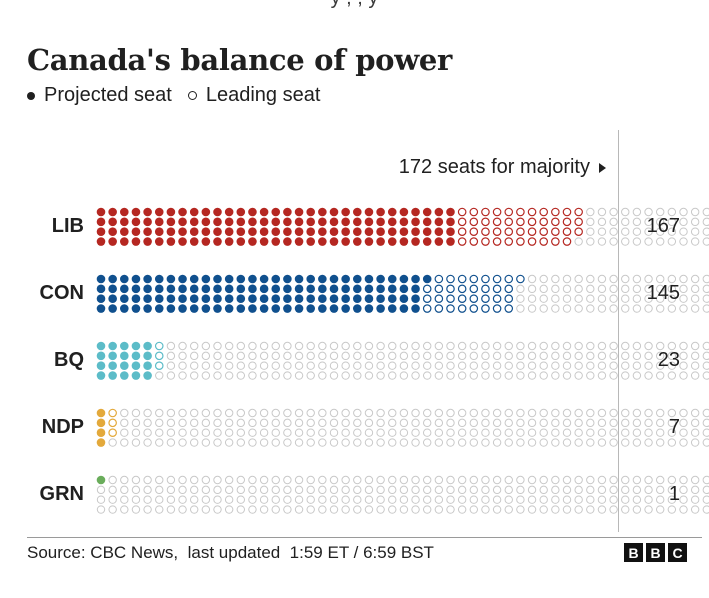  What do you see at coordinates (663, 292) in the screenshot?
I see `seat-count-con: 145` at bounding box center [663, 292].